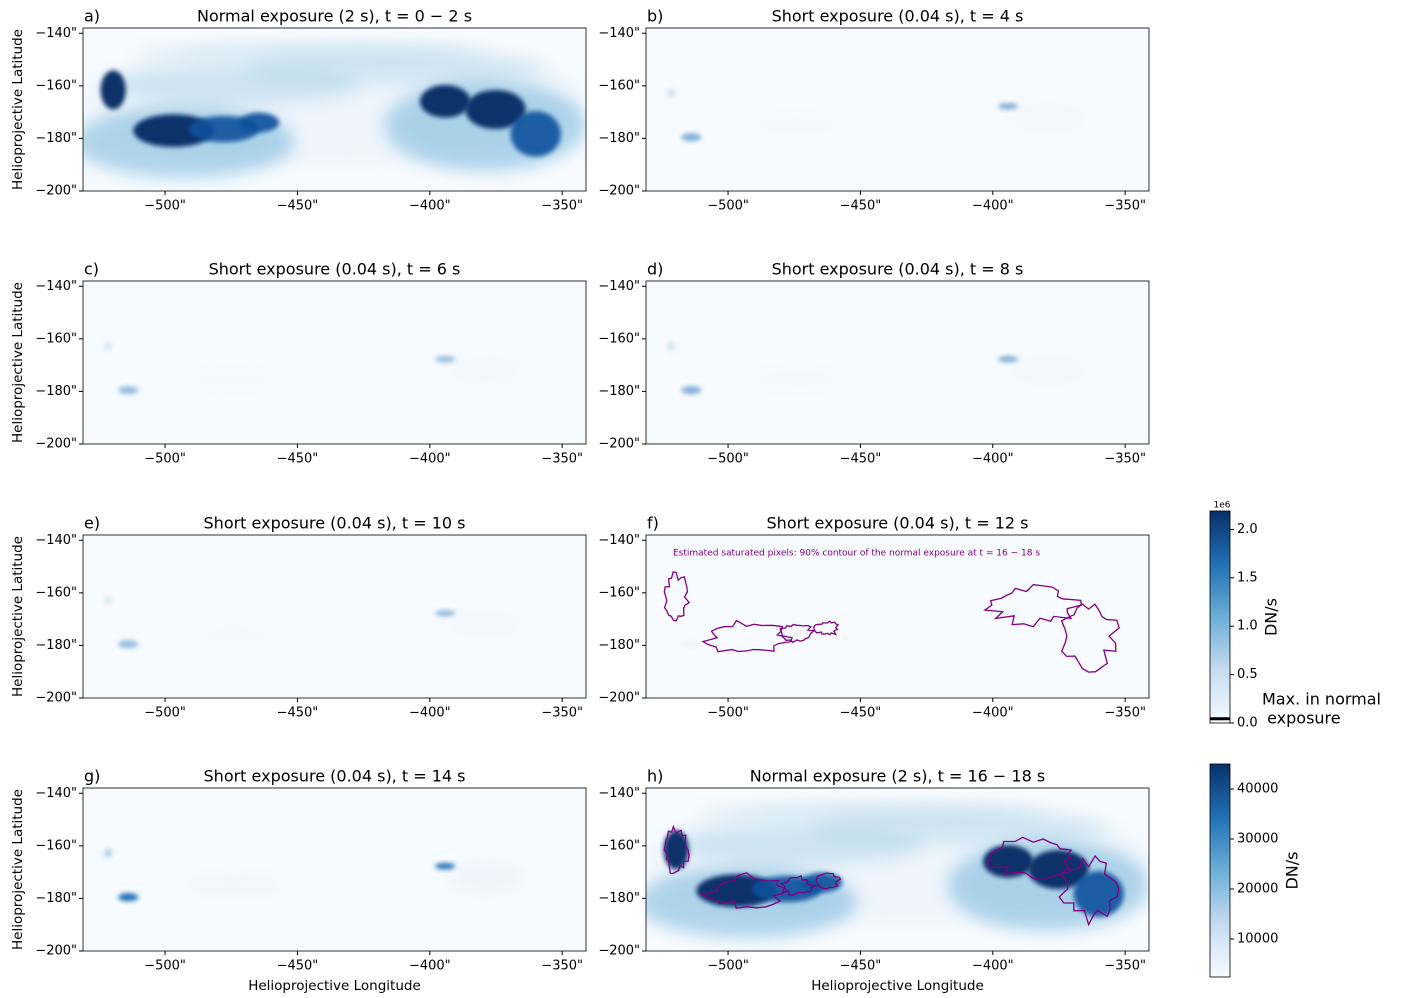  Describe the element at coordinates (1247, 529) in the screenshot. I see `colorbar-tick-label: 2.0` at that location.